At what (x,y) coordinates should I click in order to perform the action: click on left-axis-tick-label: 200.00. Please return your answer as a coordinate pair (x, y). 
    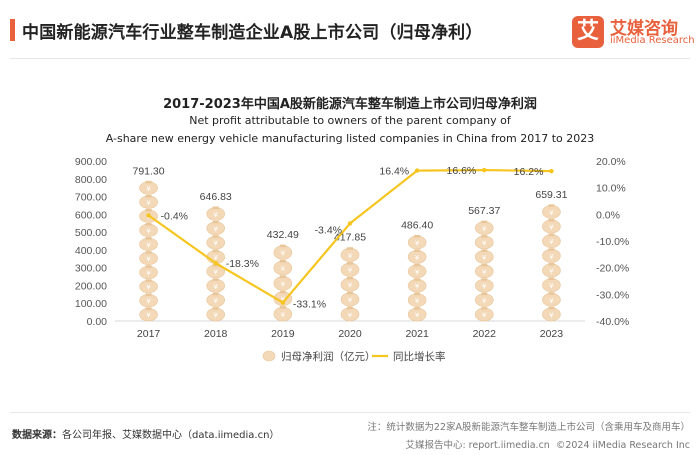
    Looking at the image, I should click on (91, 286).